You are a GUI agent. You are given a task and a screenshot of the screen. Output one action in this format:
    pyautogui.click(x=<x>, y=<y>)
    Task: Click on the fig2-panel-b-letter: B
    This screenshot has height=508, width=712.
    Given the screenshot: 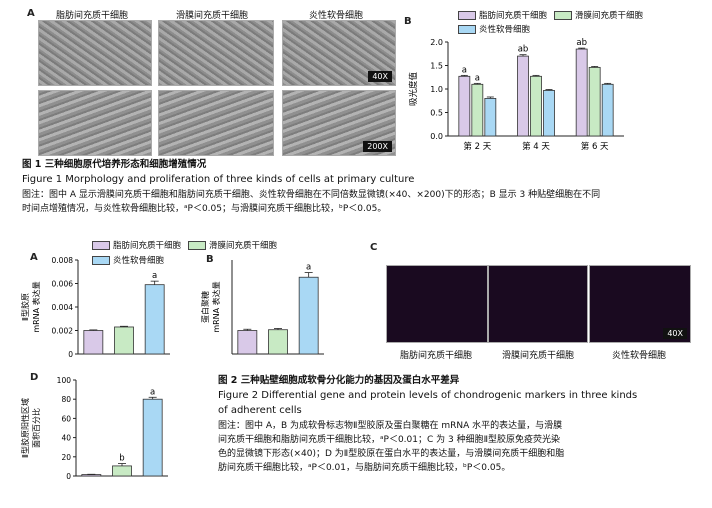 What is the action you would take?
    pyautogui.click(x=210, y=259)
    